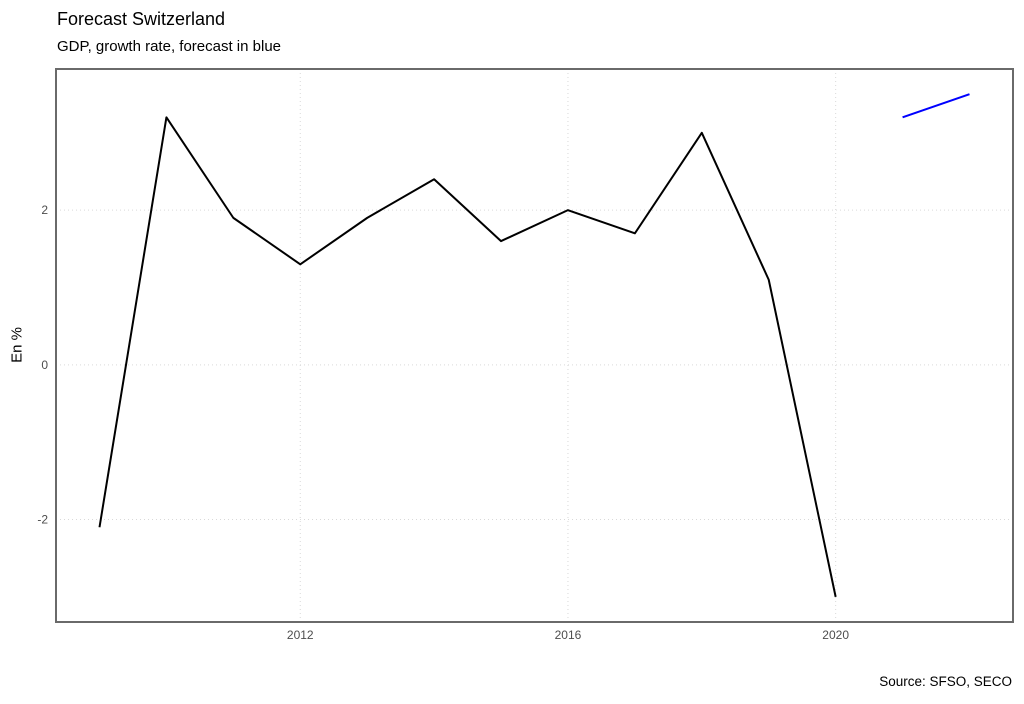 This screenshot has height=704, width=1024. I want to click on y-tick-label: 2, so click(44, 210).